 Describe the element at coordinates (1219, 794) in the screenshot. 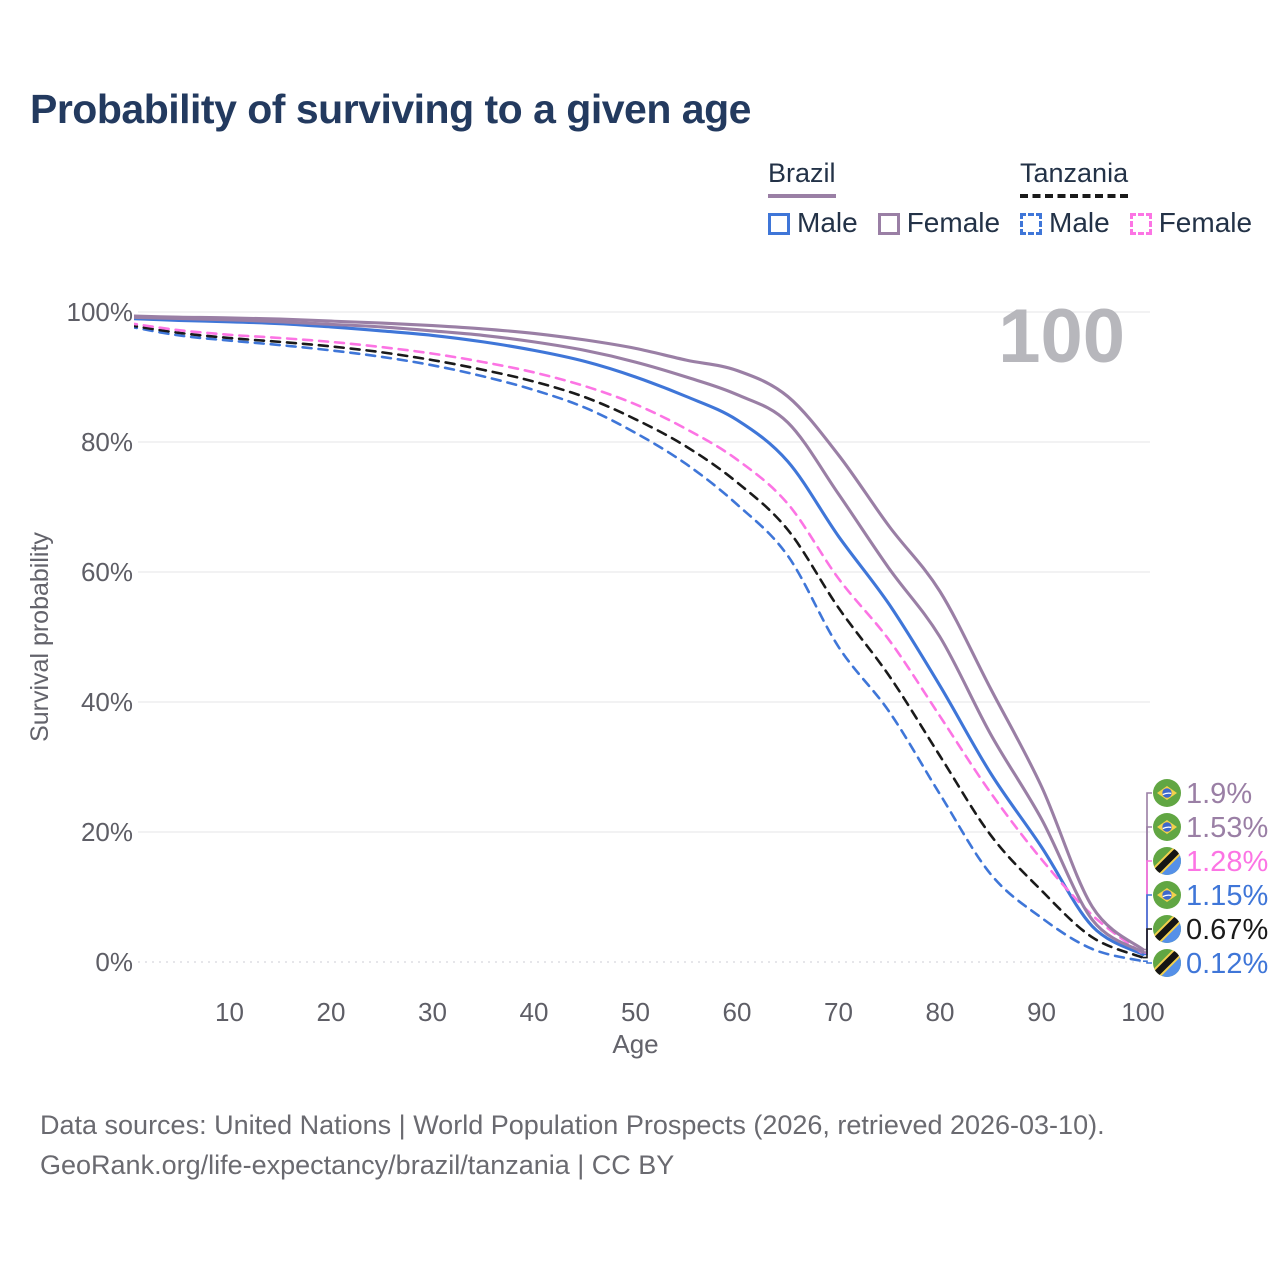

I see `end-label-brazil-female: 1.9%` at that location.